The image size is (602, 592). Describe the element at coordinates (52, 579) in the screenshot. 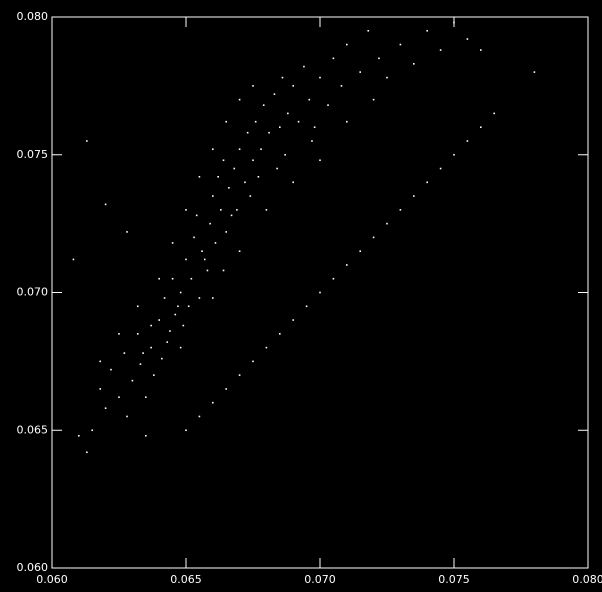

I see `x-tick-label: 0.060` at that location.